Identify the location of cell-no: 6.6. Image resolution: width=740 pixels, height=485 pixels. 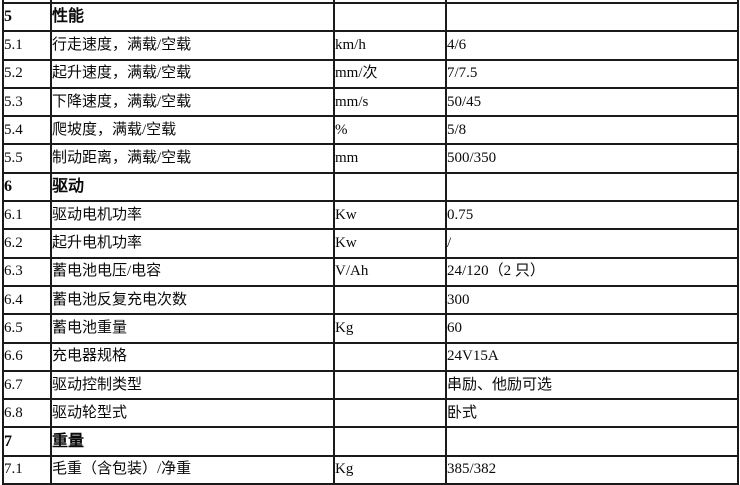
(27, 356).